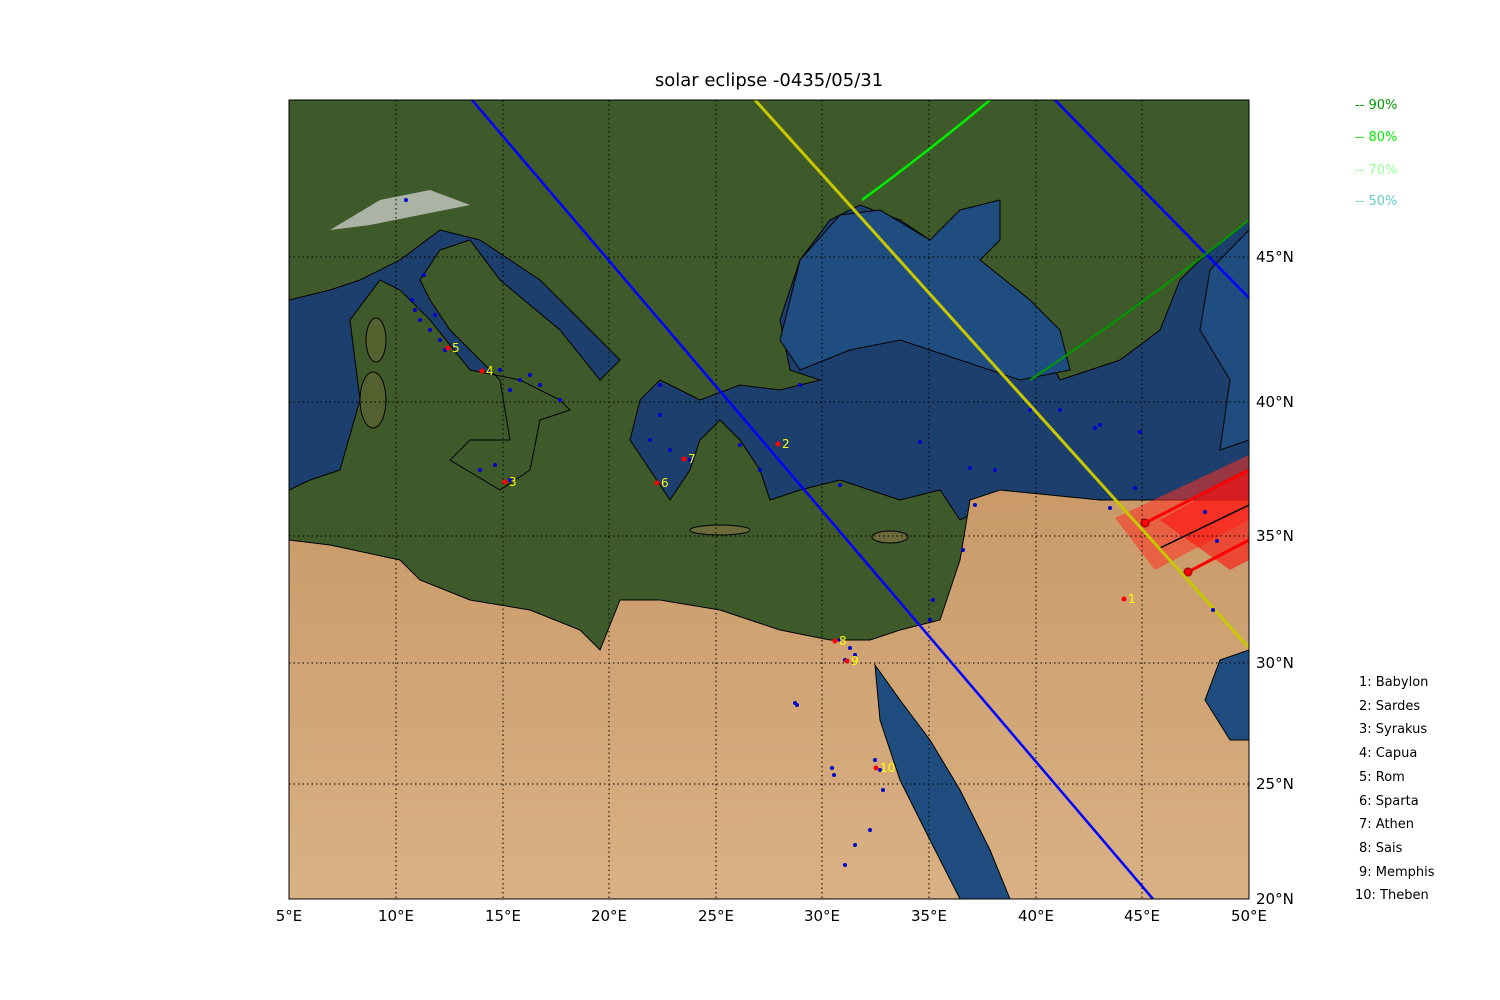  Describe the element at coordinates (1275, 402) in the screenshot. I see `y-tick-label: 40°N` at that location.